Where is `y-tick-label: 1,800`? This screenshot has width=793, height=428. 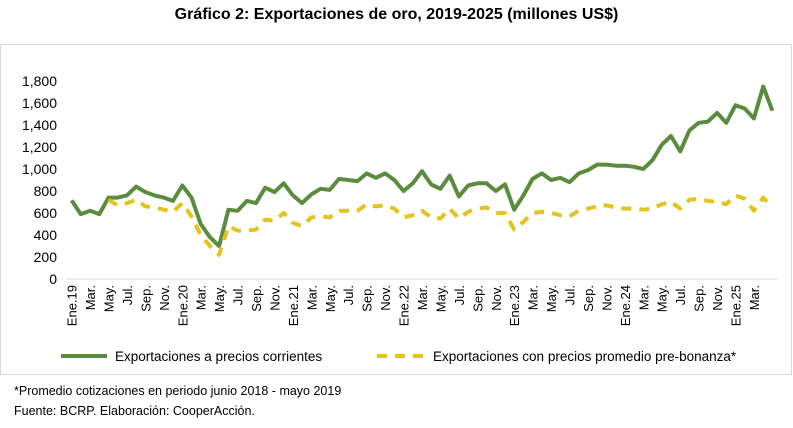 y-tick-label: 1,800 is located at coordinates (39, 81).